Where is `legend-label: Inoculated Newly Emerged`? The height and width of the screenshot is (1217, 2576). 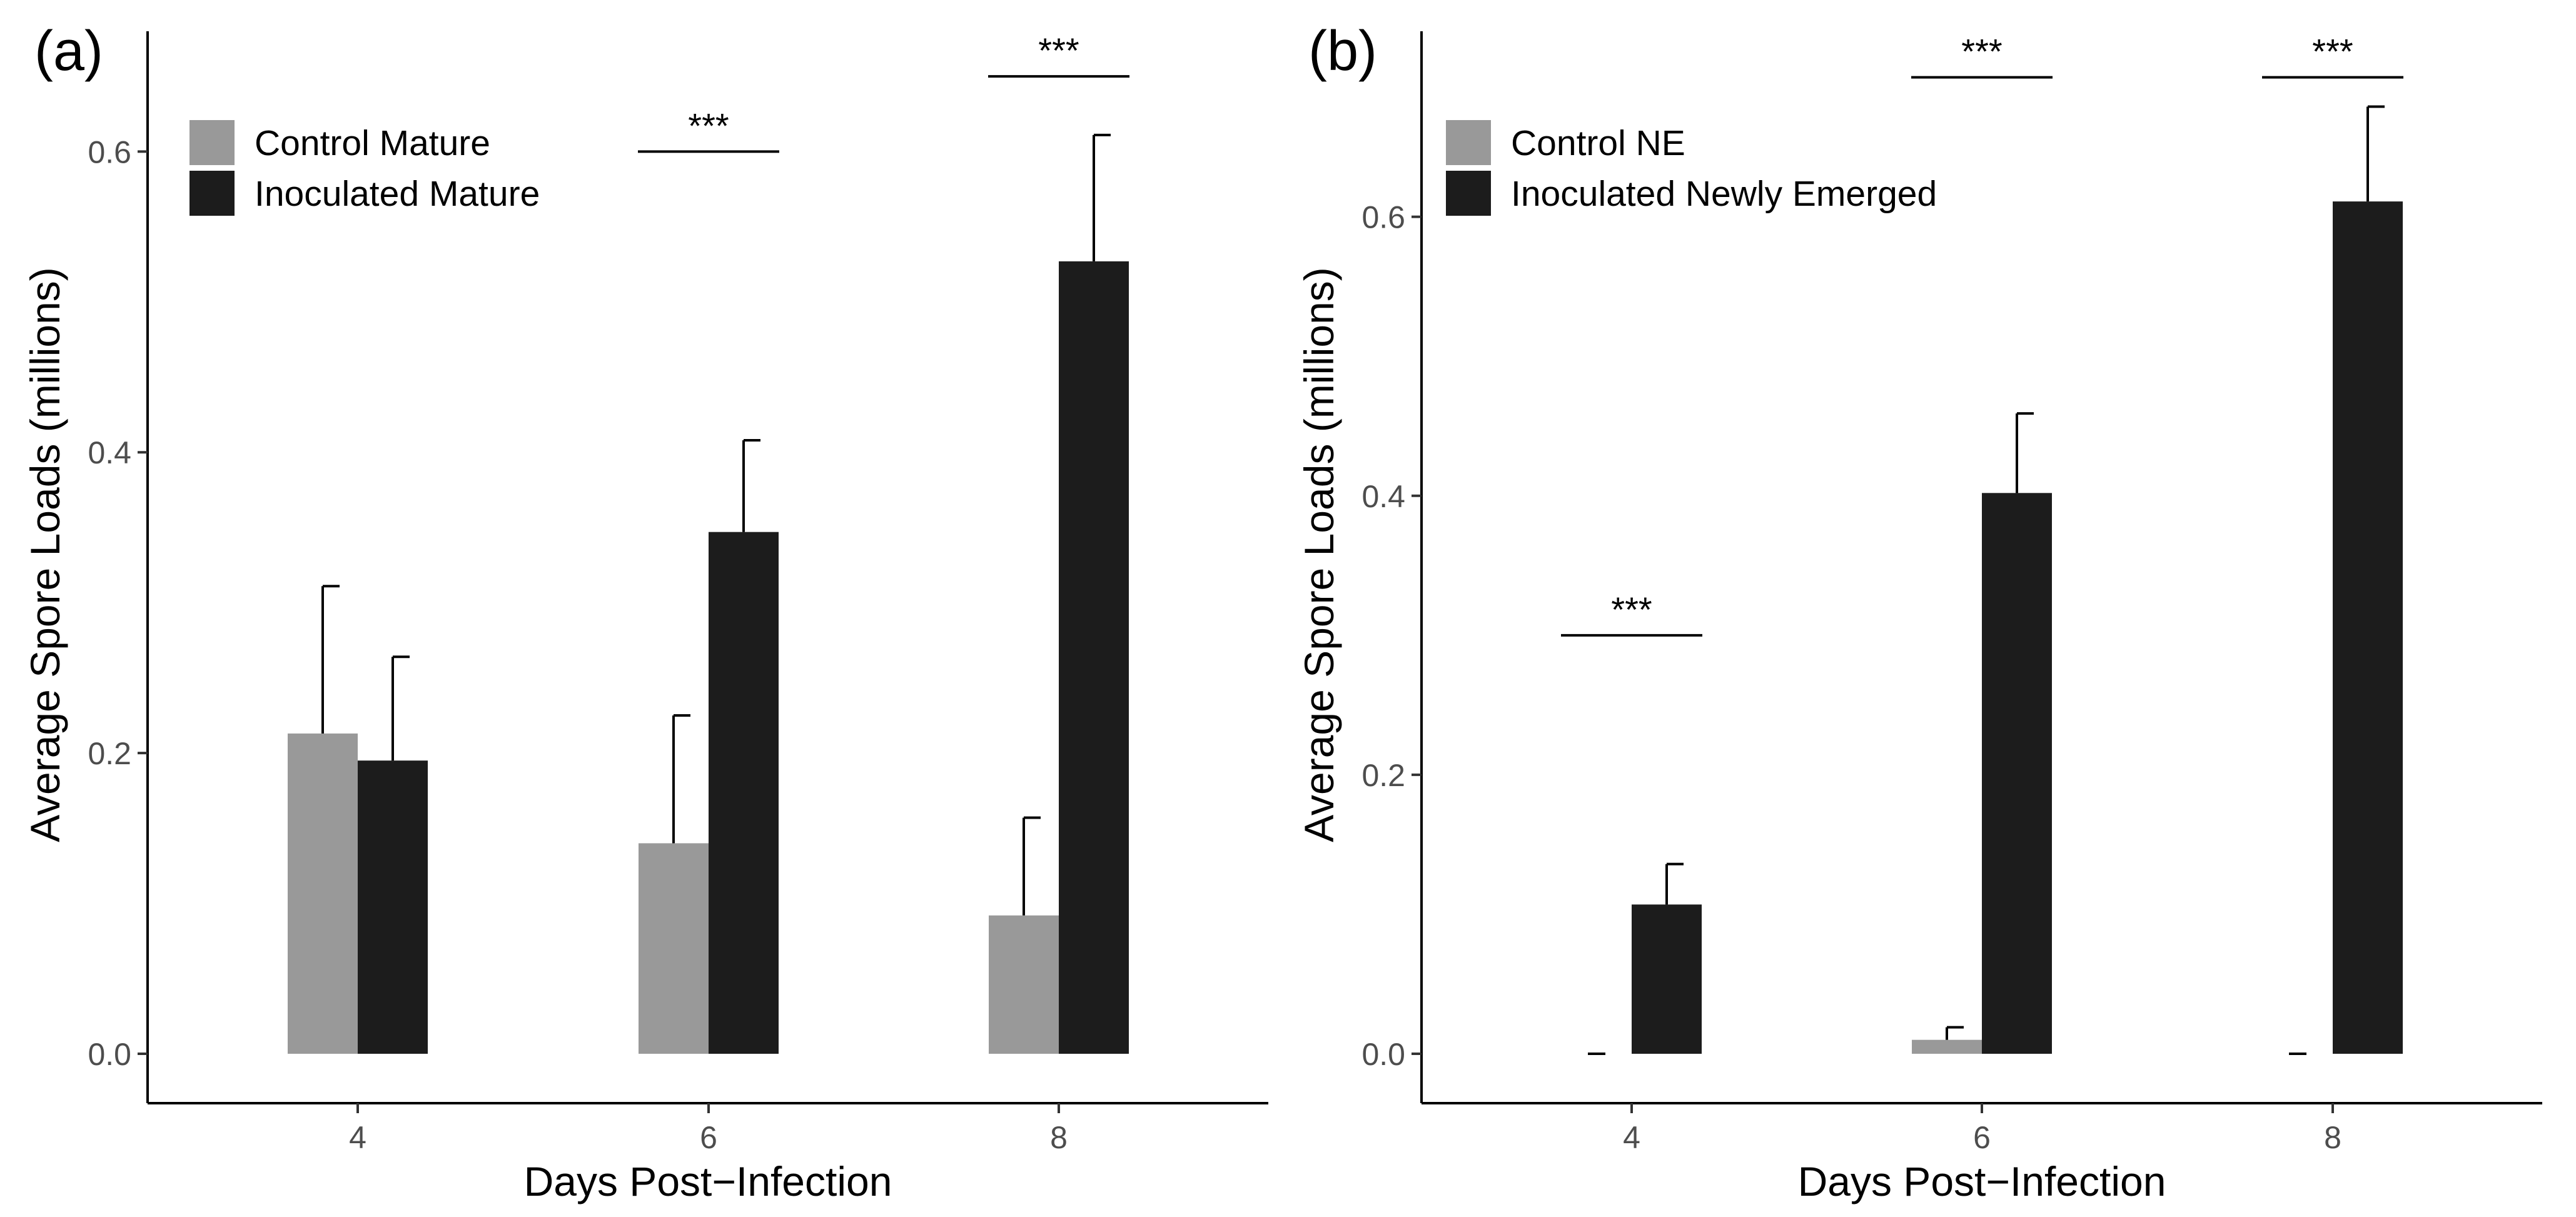
legend-label: Inoculated Newly Emerged is located at coordinates (1724, 194).